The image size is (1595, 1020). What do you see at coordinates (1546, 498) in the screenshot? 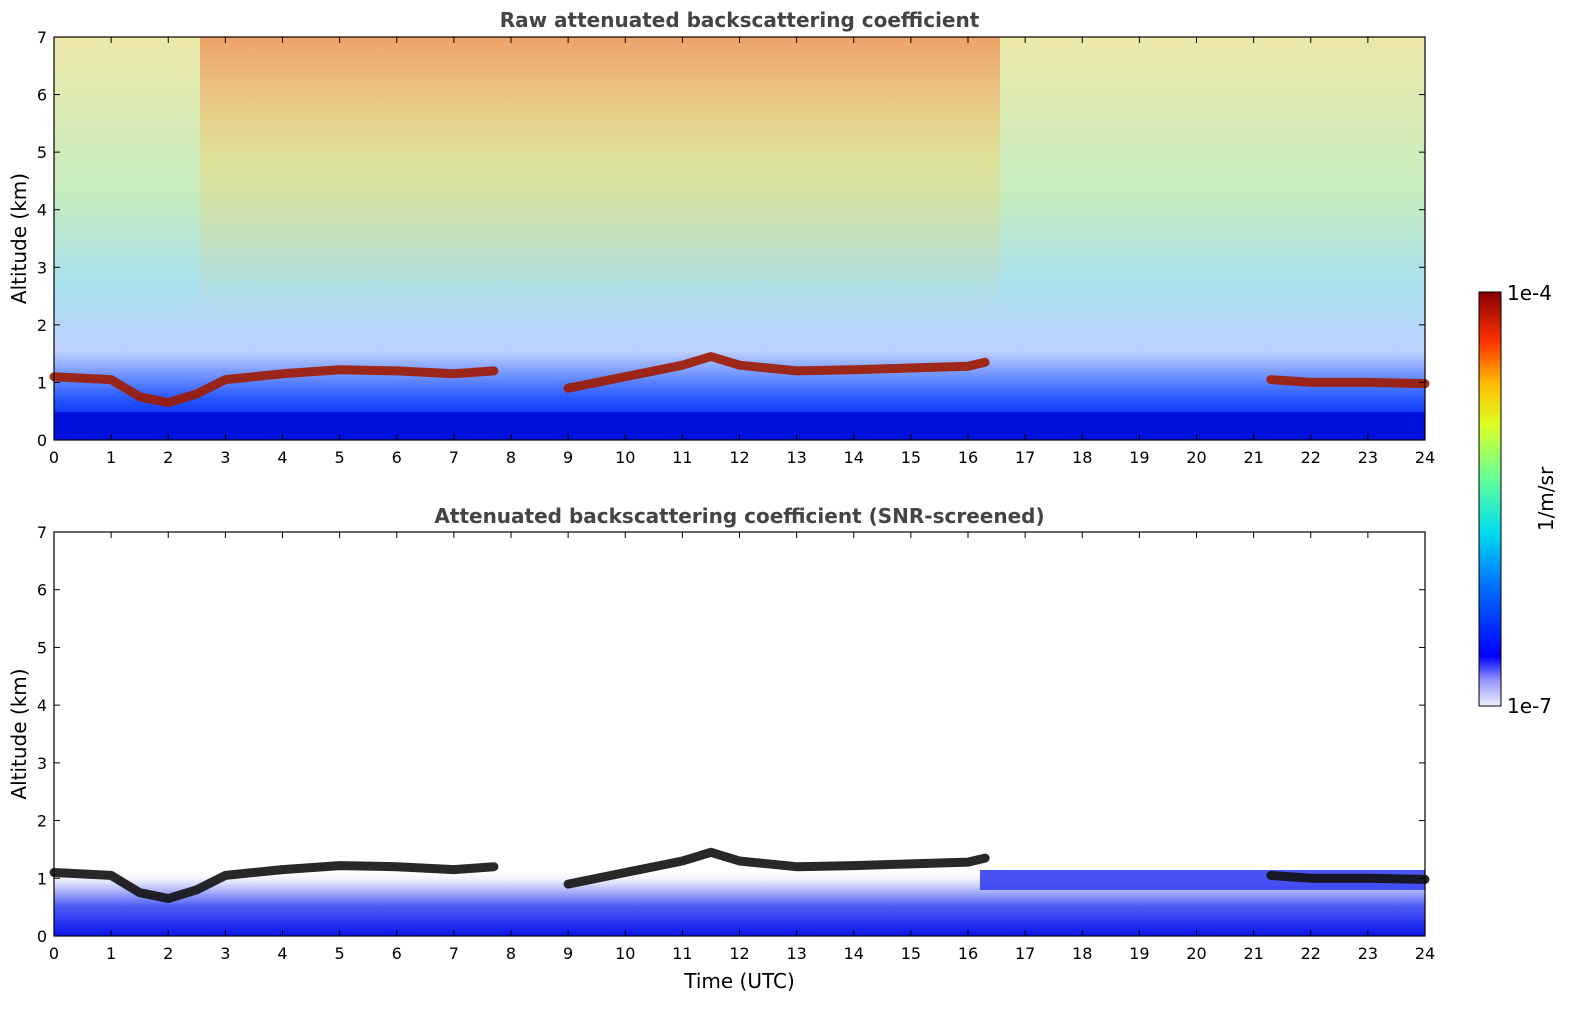
I see `colorbar-unit-label: 1/m/sr` at bounding box center [1546, 498].